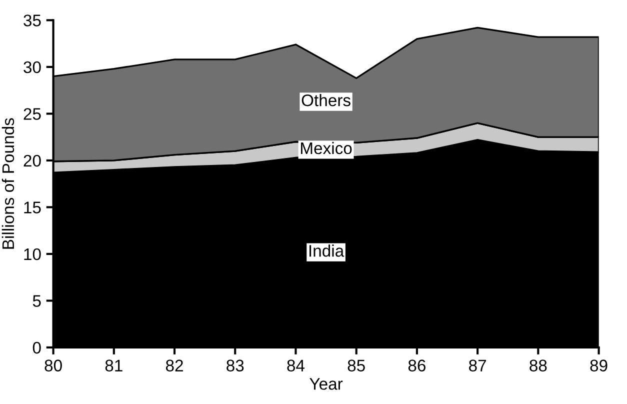 The width and height of the screenshot is (627, 404). I want to click on x-tick-label: 87, so click(477, 366).